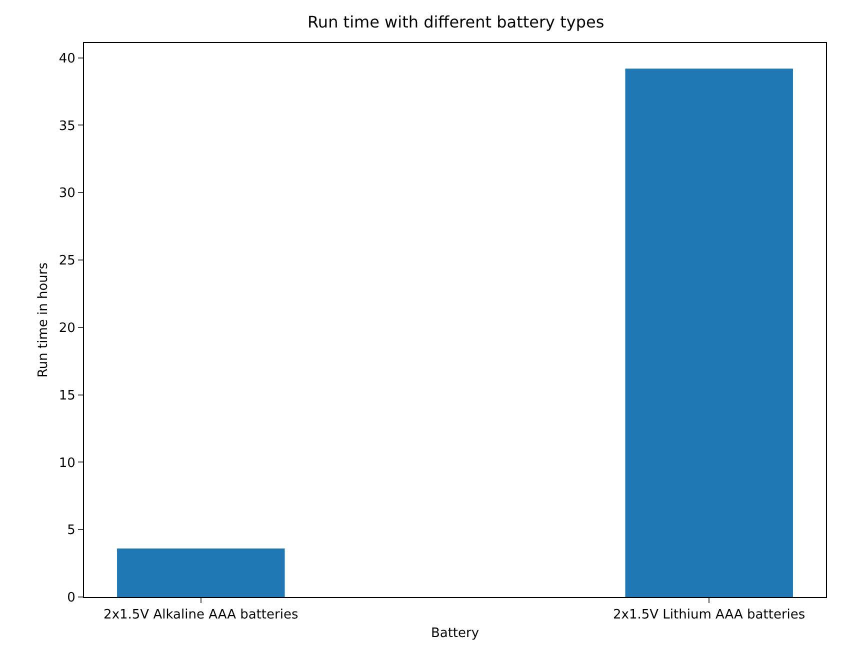  What do you see at coordinates (67, 261) in the screenshot?
I see `y-tick-label: 25` at bounding box center [67, 261].